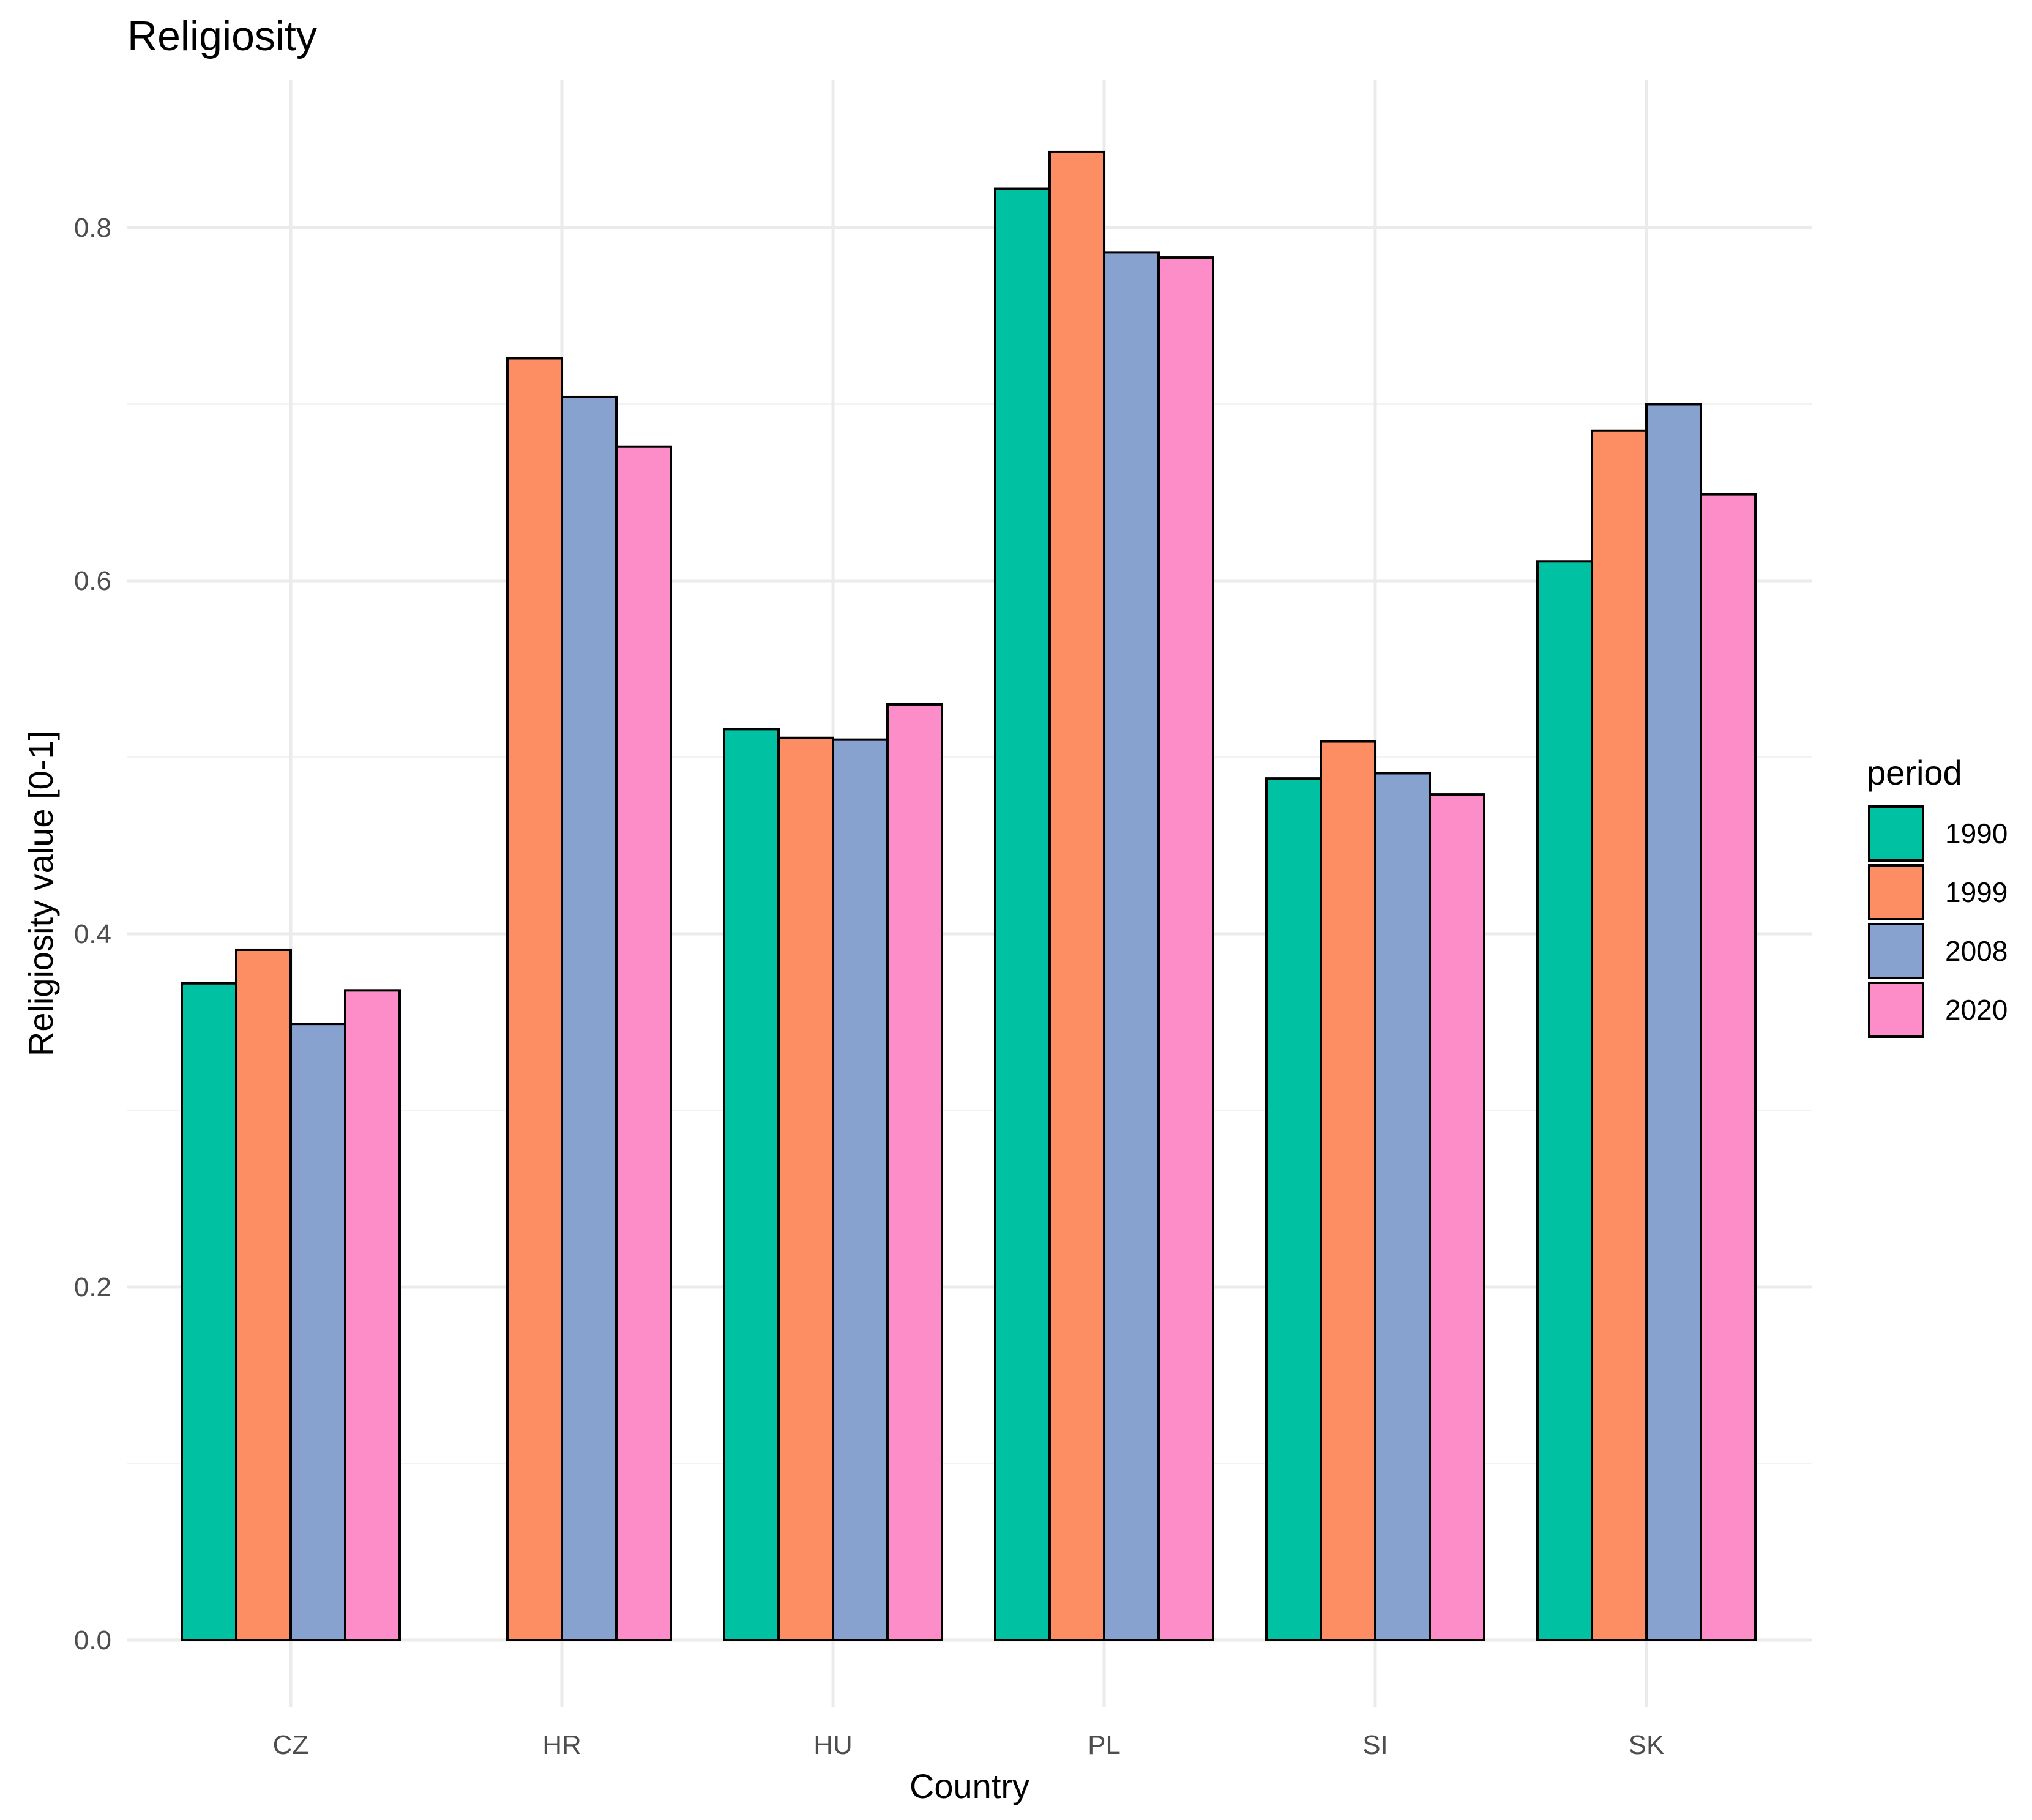 The width and height of the screenshot is (2032, 1820). Describe the element at coordinates (92, 228) in the screenshot. I see `y-tick-label: 0.8` at that location.